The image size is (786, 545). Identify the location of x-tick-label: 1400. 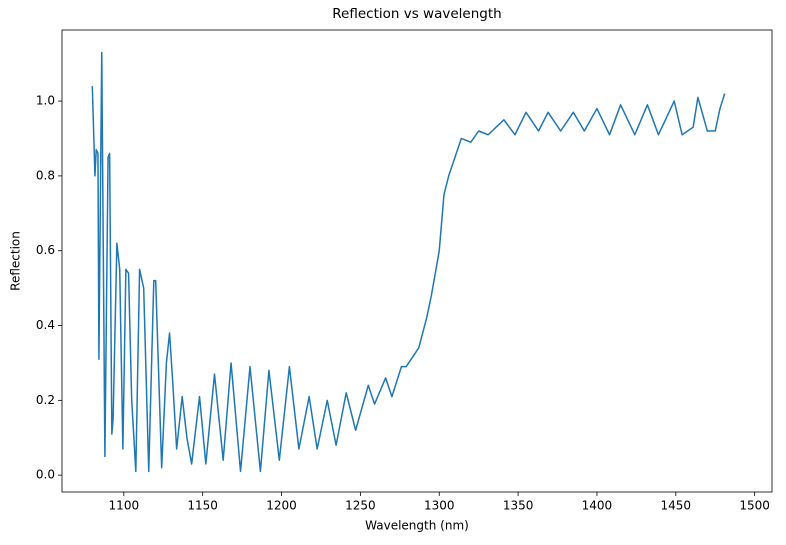
(597, 506).